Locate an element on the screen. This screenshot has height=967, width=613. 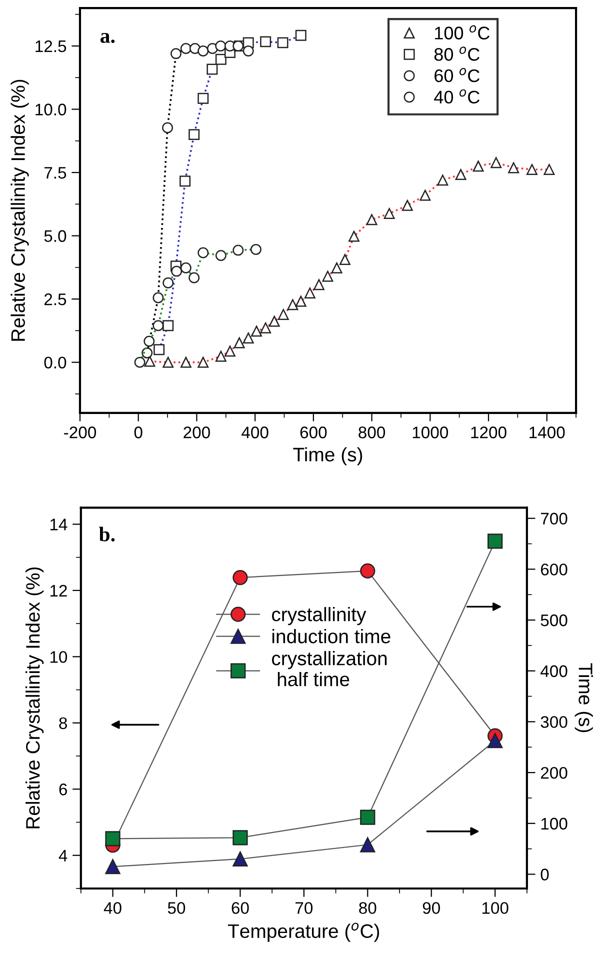
x-tick-label: 800 is located at coordinates (372, 432).